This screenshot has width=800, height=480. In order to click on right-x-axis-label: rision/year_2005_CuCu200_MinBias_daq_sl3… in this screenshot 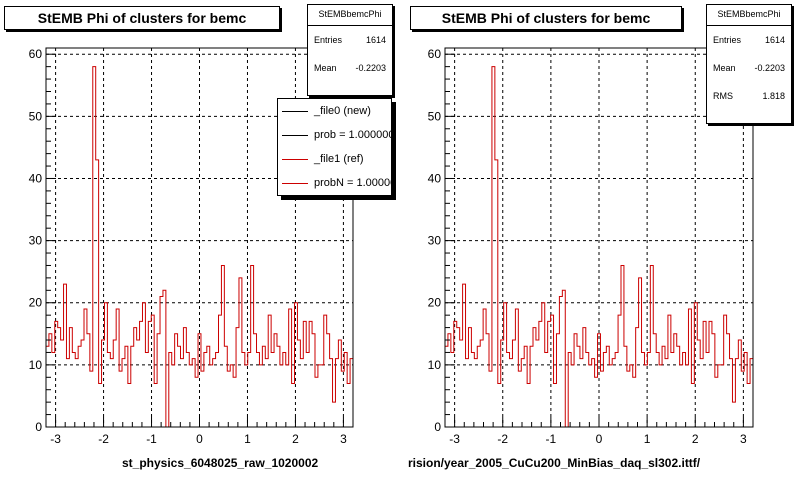, I will do `click(554, 463)`.